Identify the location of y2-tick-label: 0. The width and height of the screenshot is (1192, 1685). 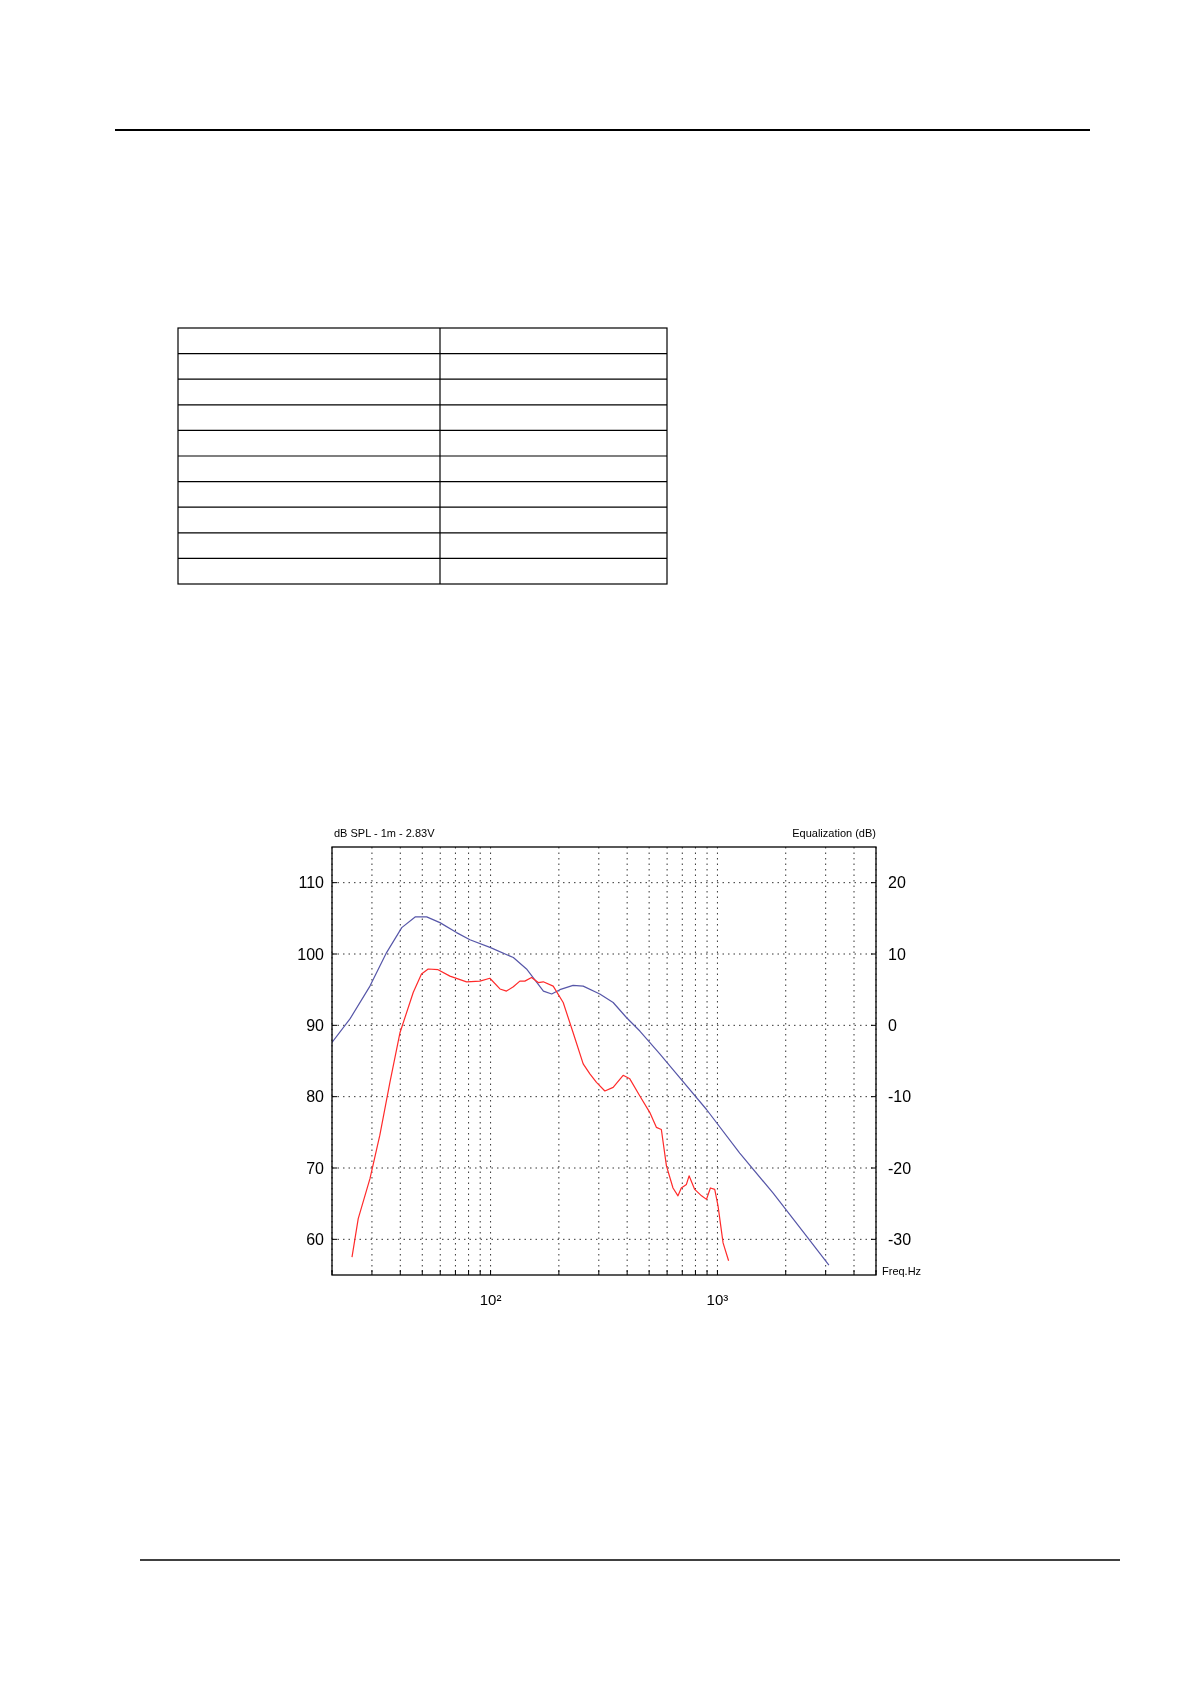
(892, 1025).